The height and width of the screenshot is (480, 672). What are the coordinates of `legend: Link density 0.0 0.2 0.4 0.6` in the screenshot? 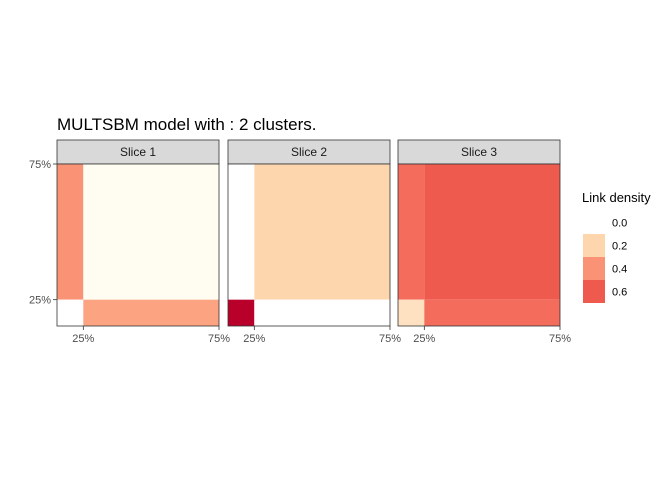 It's located at (616, 246).